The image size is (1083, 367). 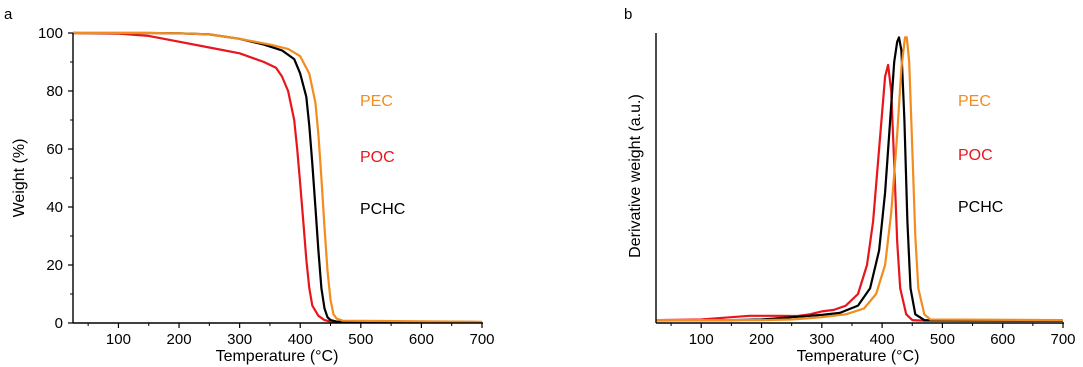 I want to click on panel-b-letter: b, so click(x=628, y=14).